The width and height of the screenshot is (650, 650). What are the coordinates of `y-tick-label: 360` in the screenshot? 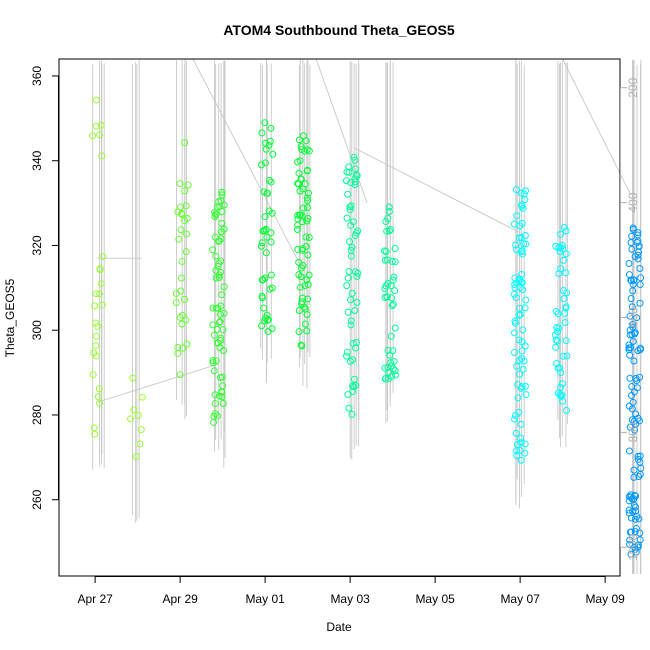 It's located at (37, 76).